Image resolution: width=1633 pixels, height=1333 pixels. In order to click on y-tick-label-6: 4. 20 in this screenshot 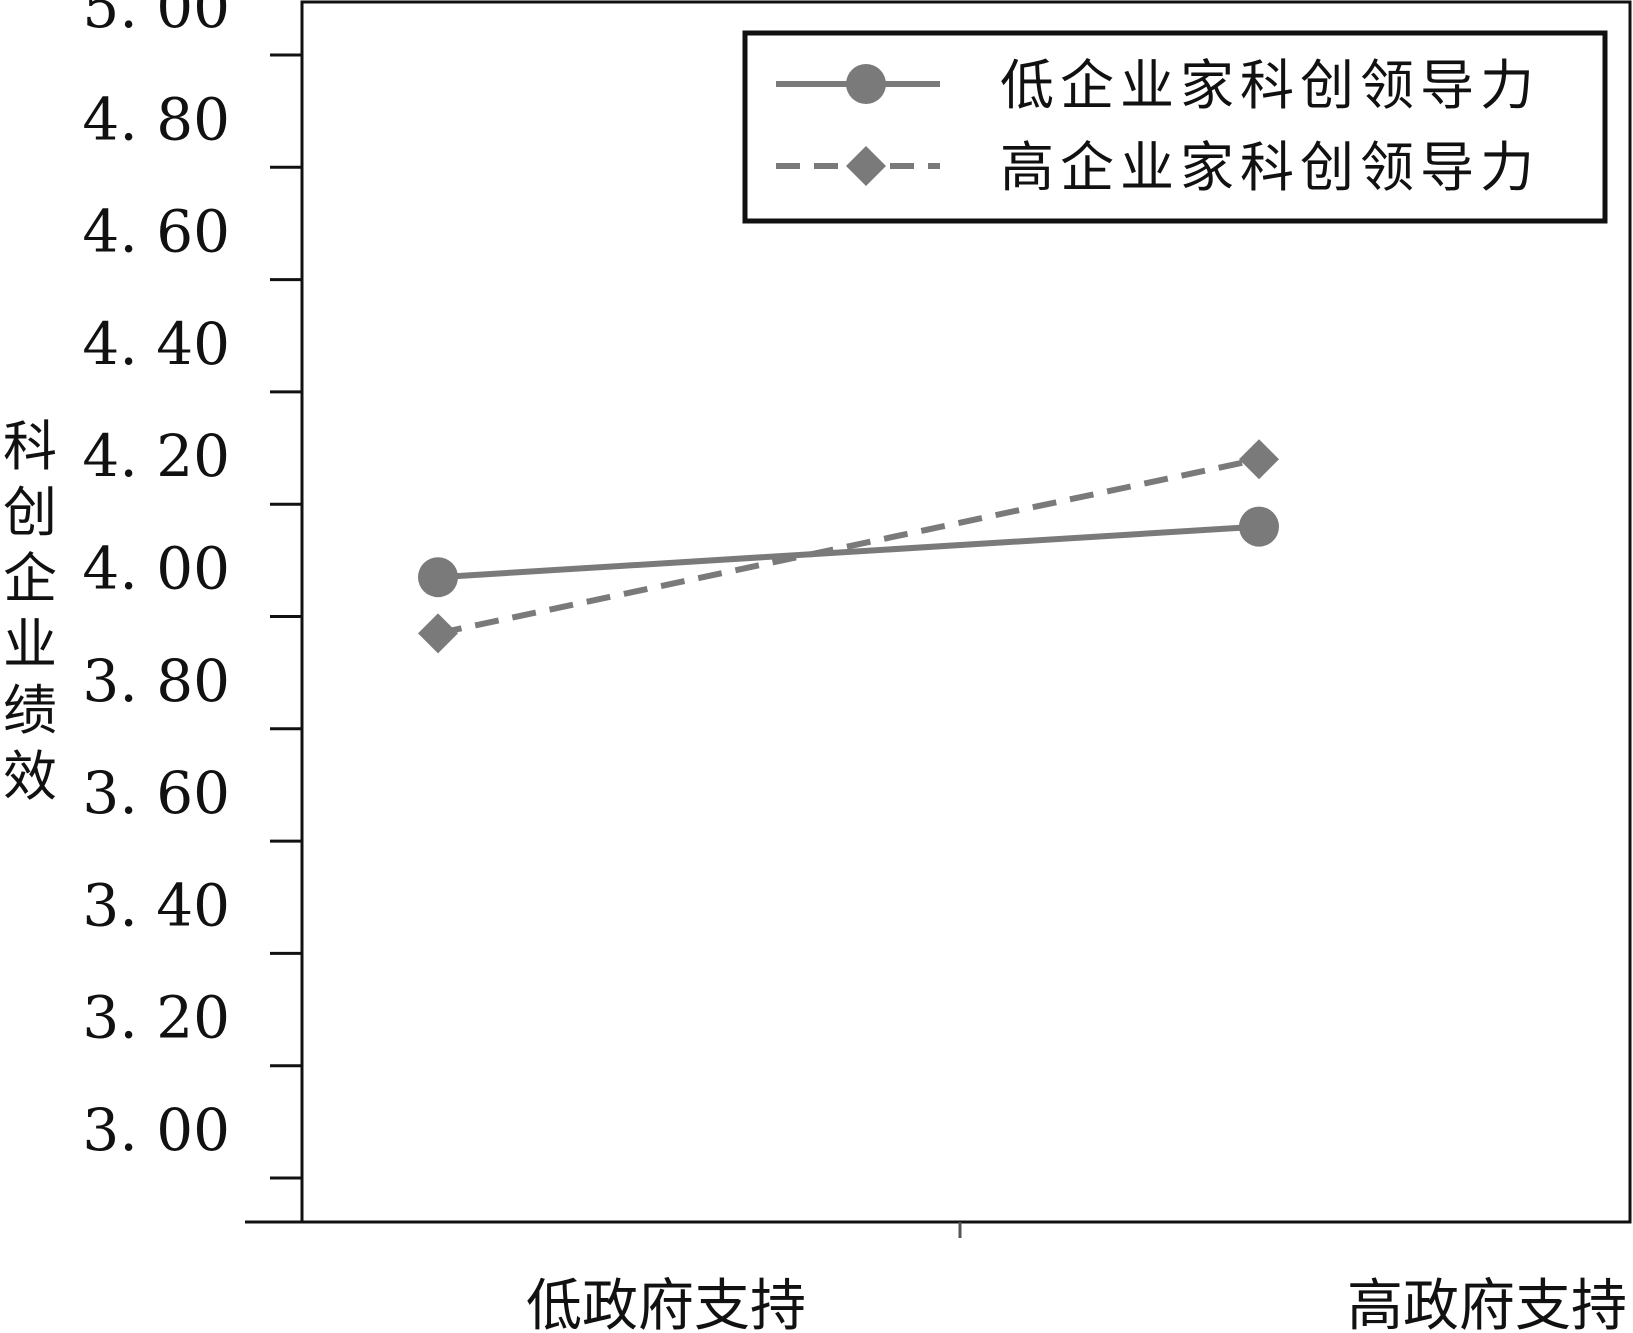, I will do `click(156, 456)`.